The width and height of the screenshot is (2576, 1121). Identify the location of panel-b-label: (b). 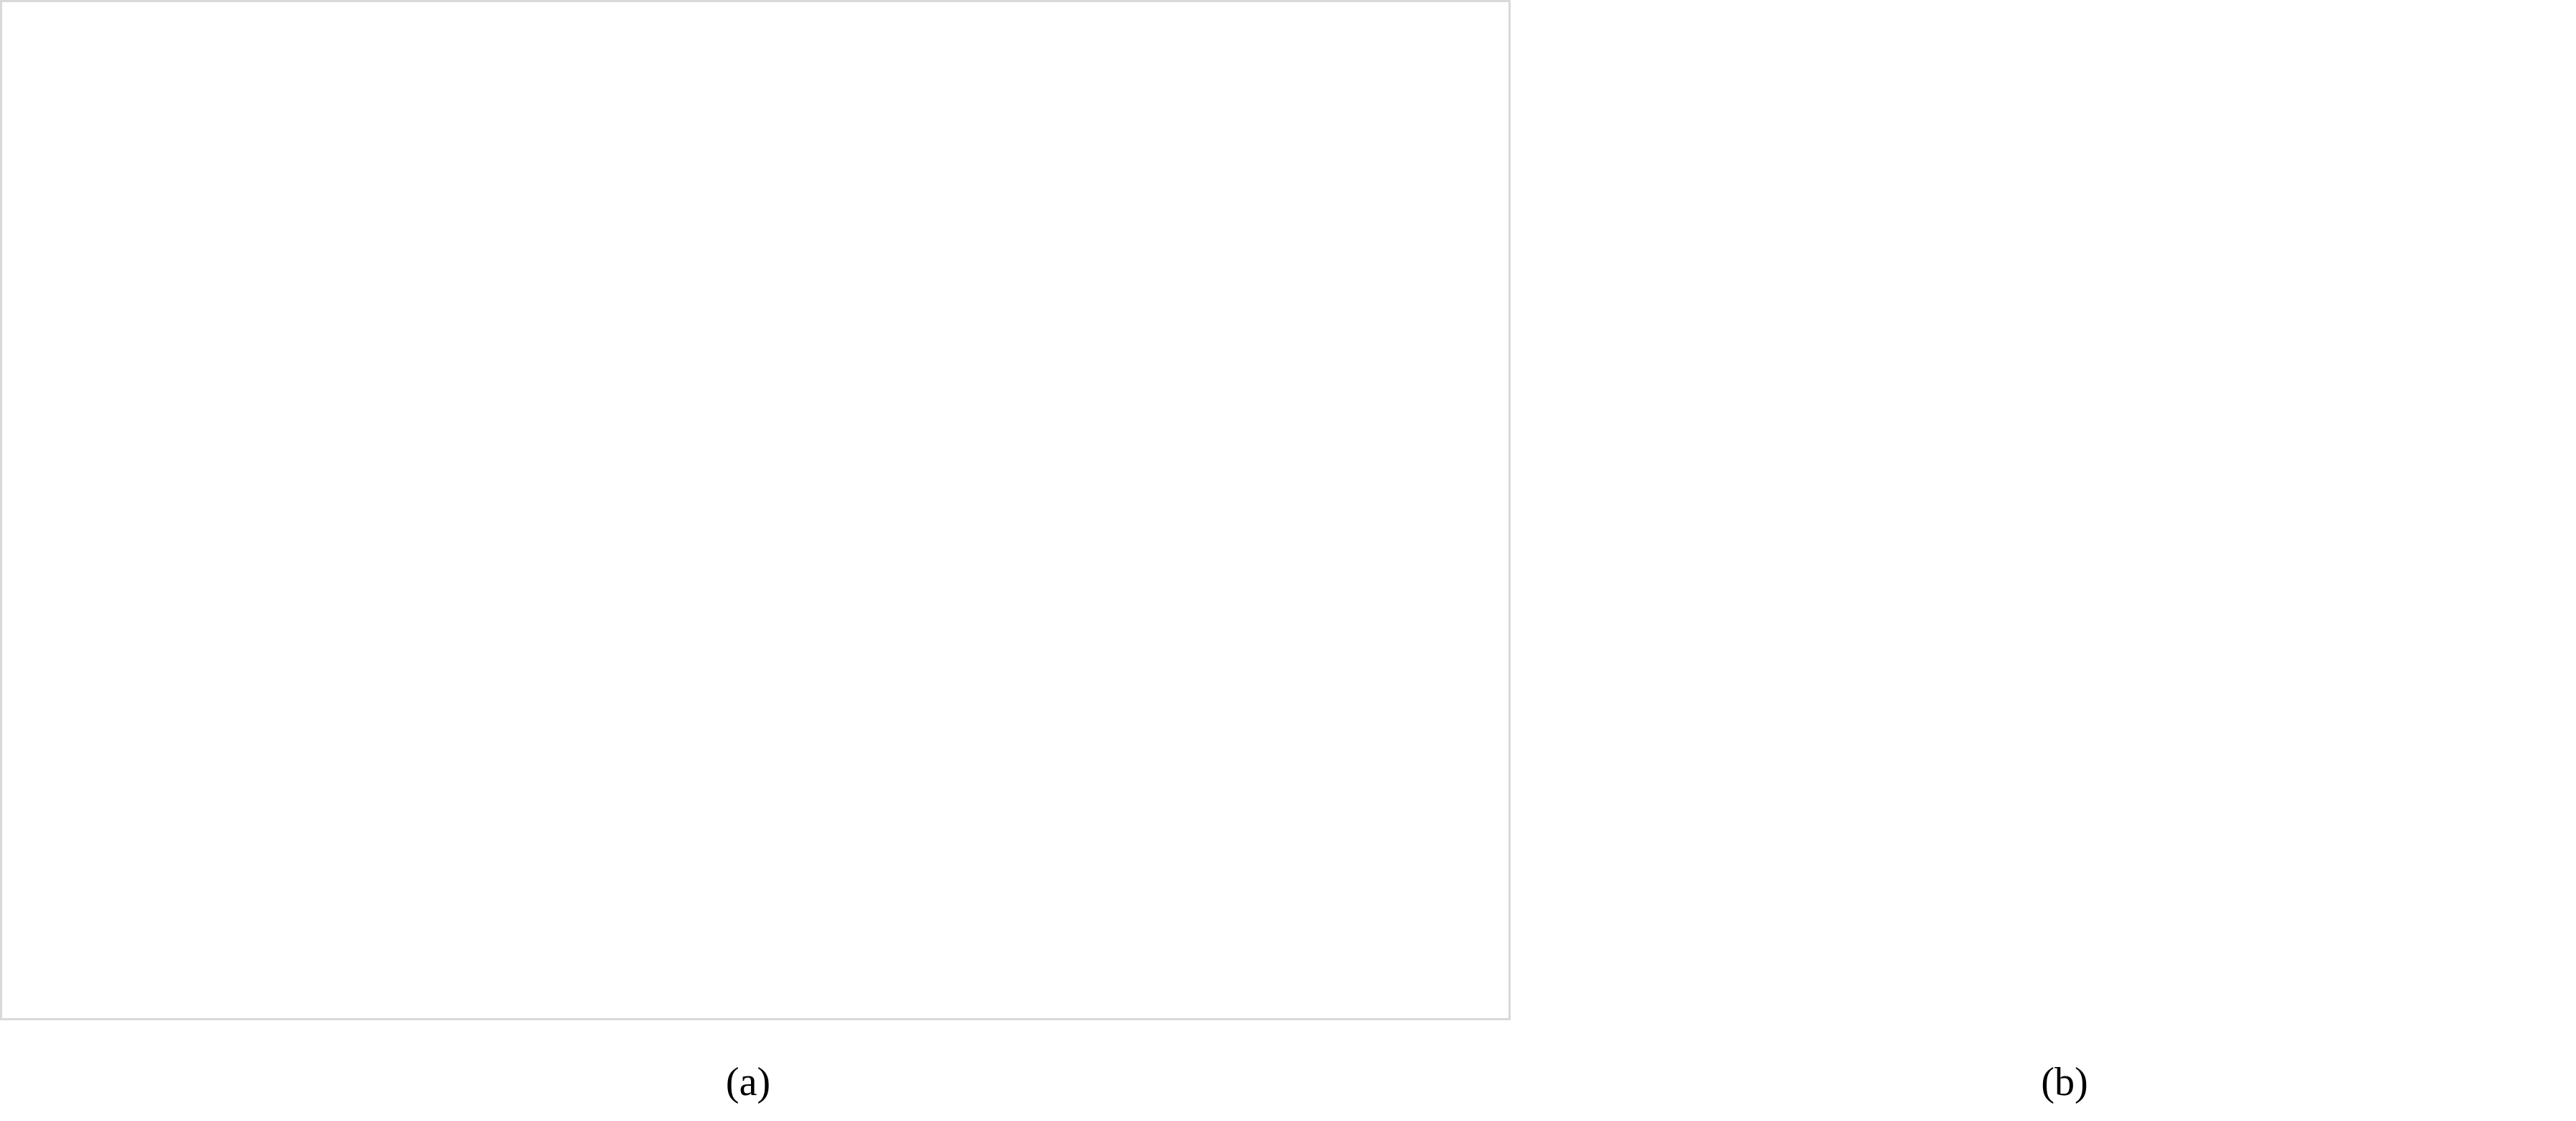
(2064, 1082).